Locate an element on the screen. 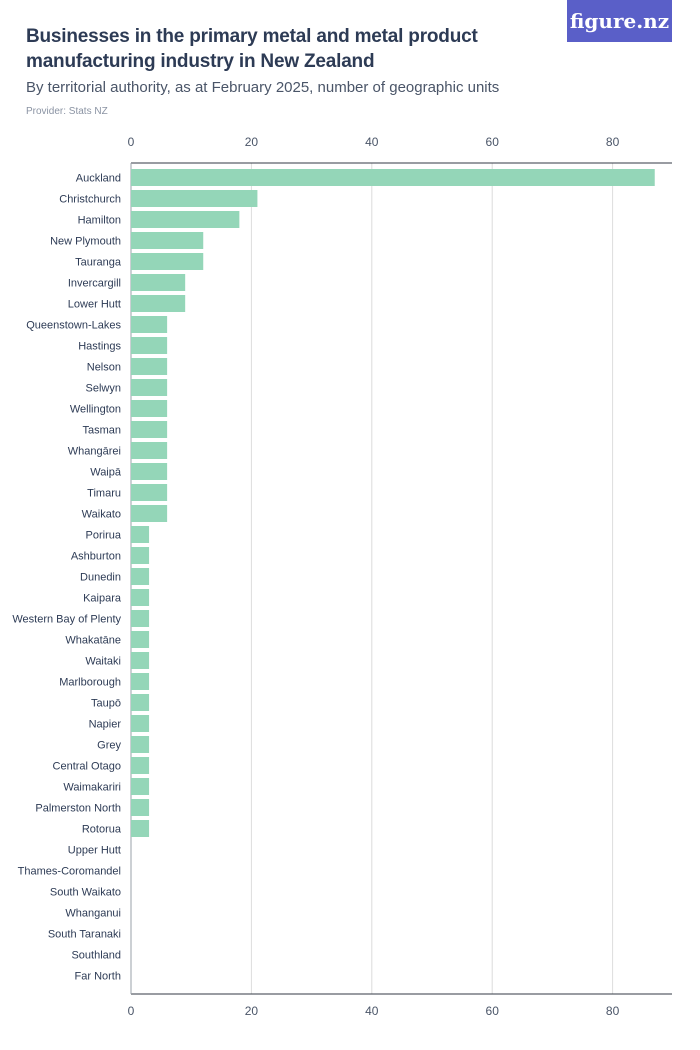  category-label: South Waikato is located at coordinates (85, 893).